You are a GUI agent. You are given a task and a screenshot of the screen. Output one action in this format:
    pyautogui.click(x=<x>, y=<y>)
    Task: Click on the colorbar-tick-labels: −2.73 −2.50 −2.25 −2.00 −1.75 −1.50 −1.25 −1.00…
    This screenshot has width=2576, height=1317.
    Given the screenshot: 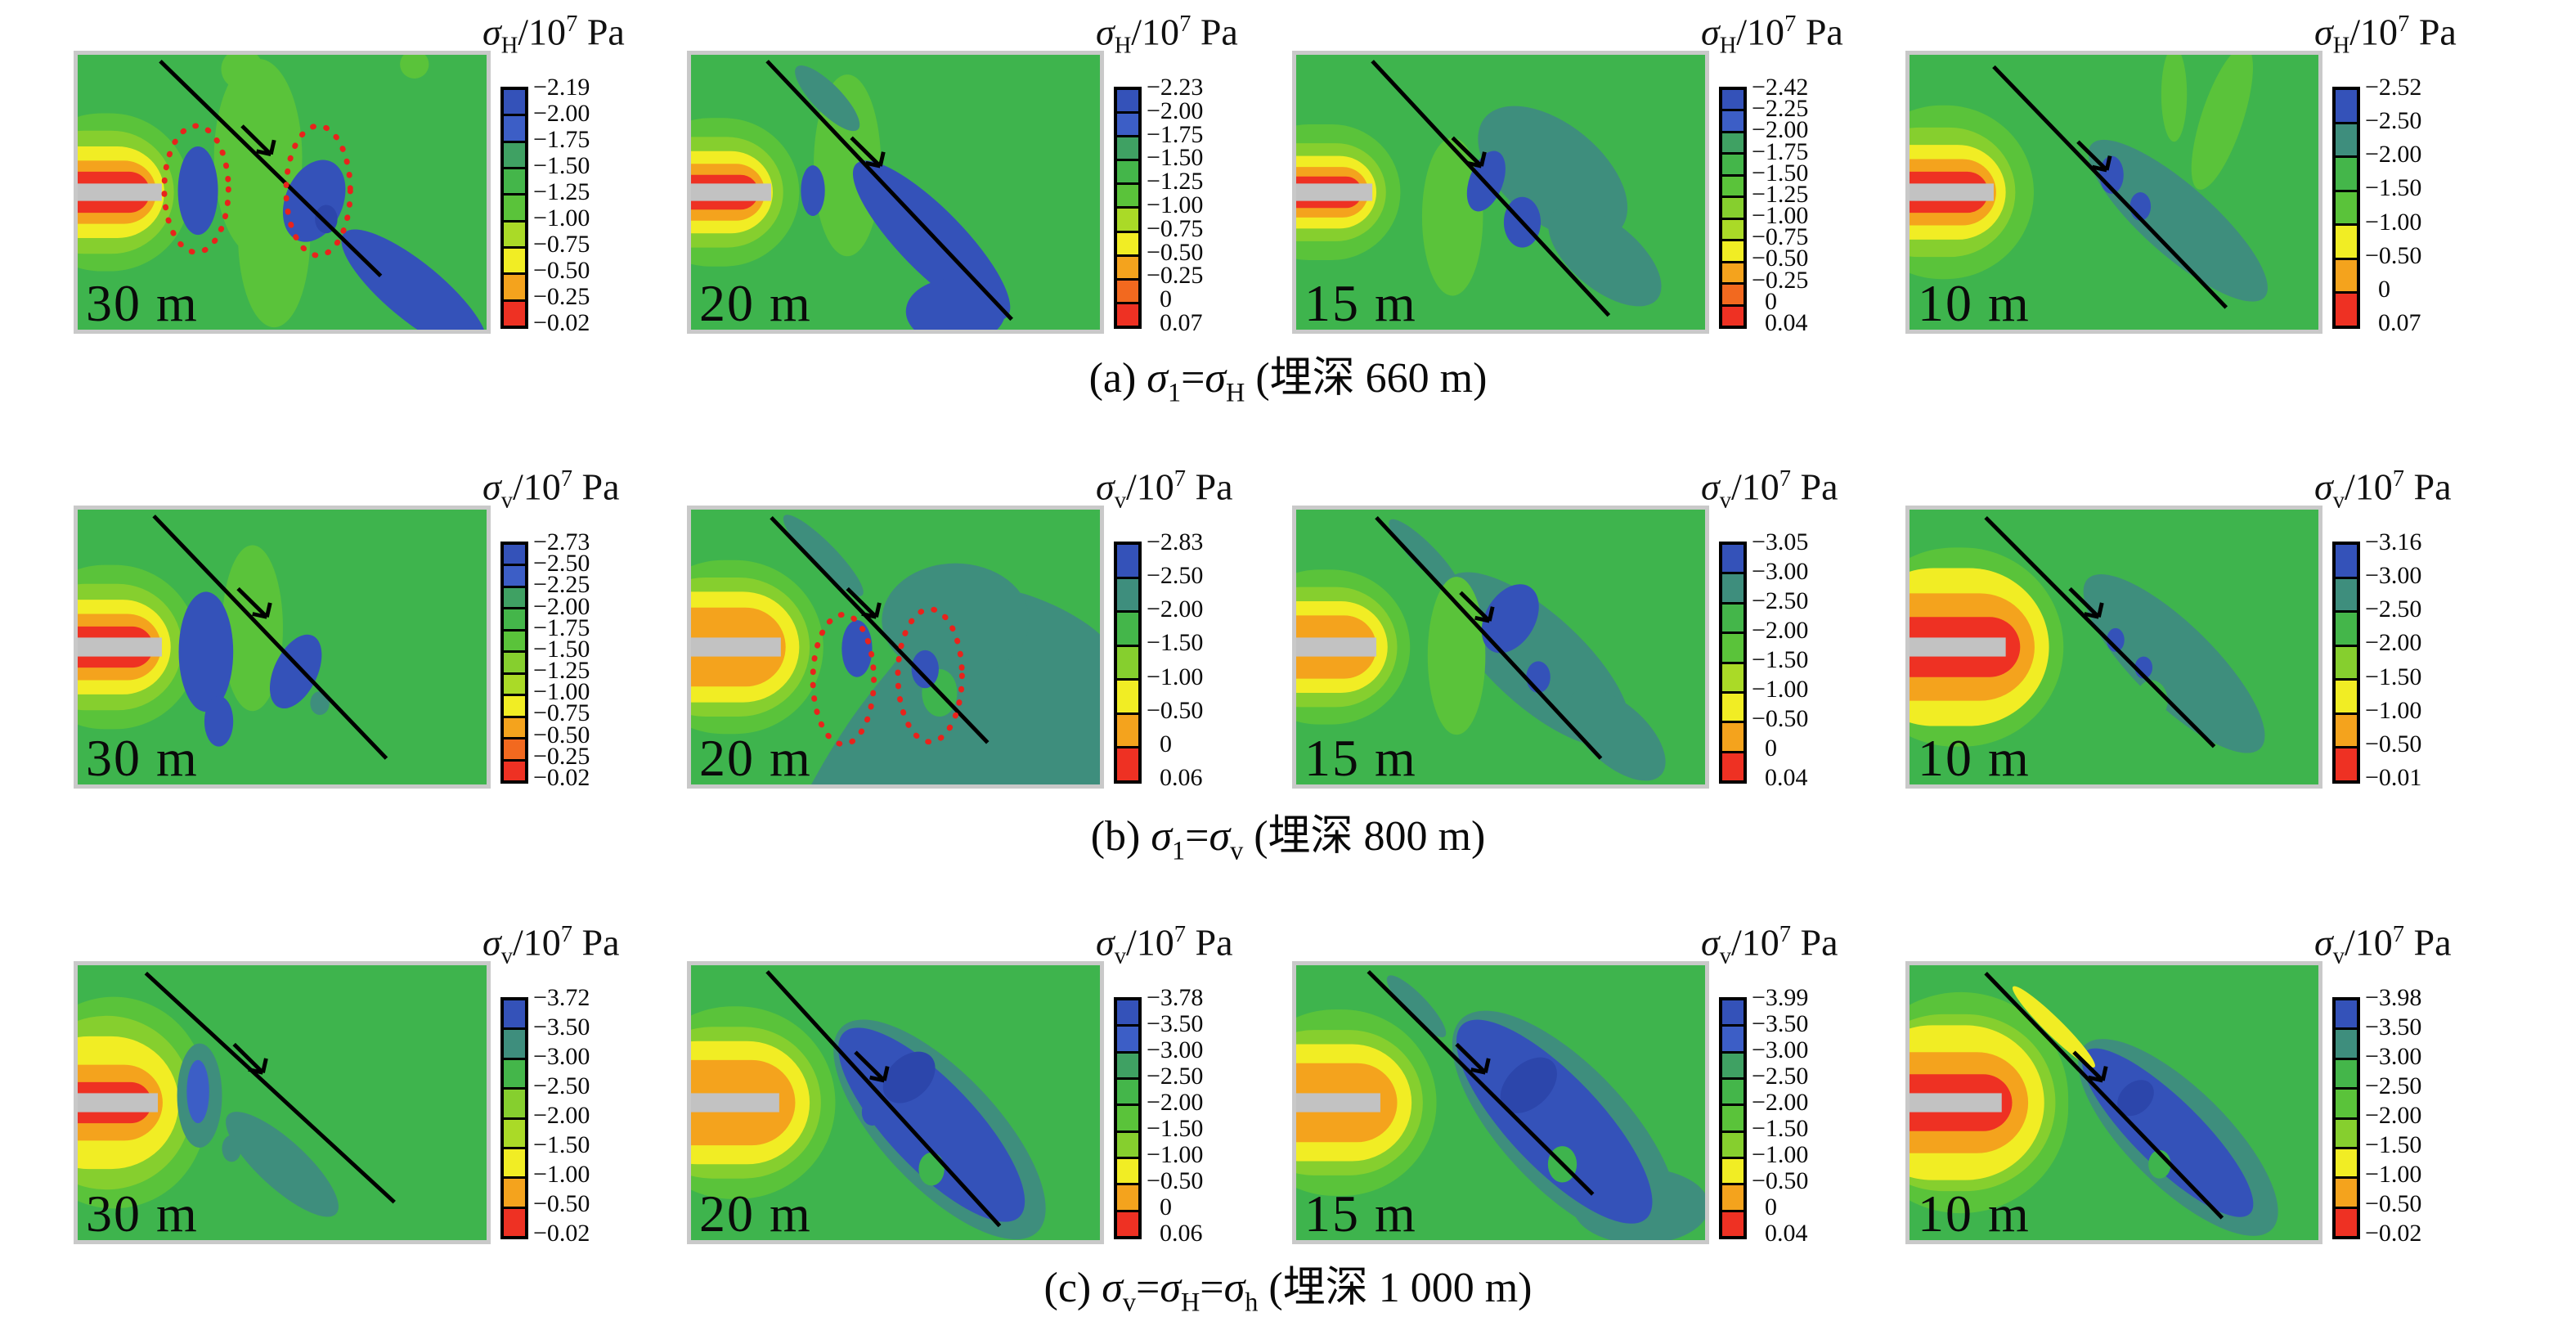 What is the action you would take?
    pyautogui.click(x=588, y=659)
    